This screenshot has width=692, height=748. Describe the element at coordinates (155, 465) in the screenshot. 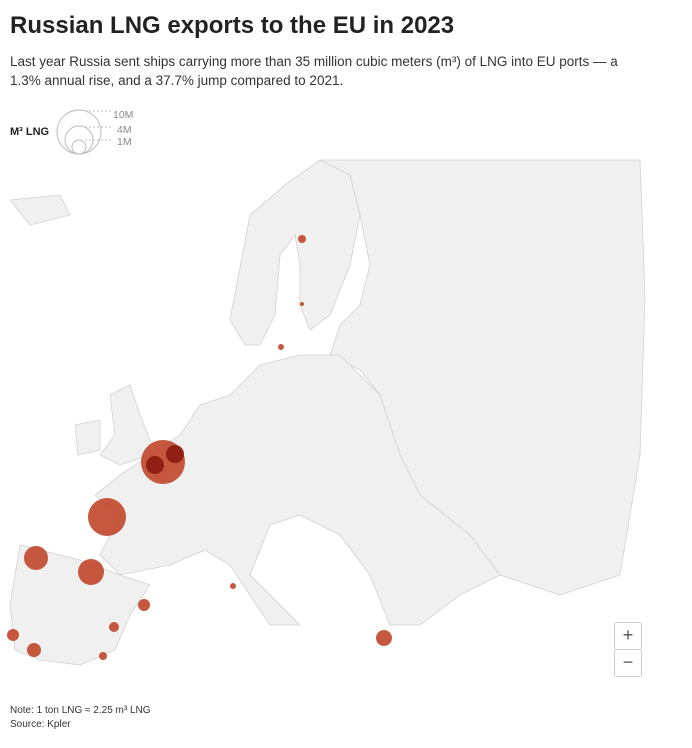

I see `terminal-dunkirk` at that location.